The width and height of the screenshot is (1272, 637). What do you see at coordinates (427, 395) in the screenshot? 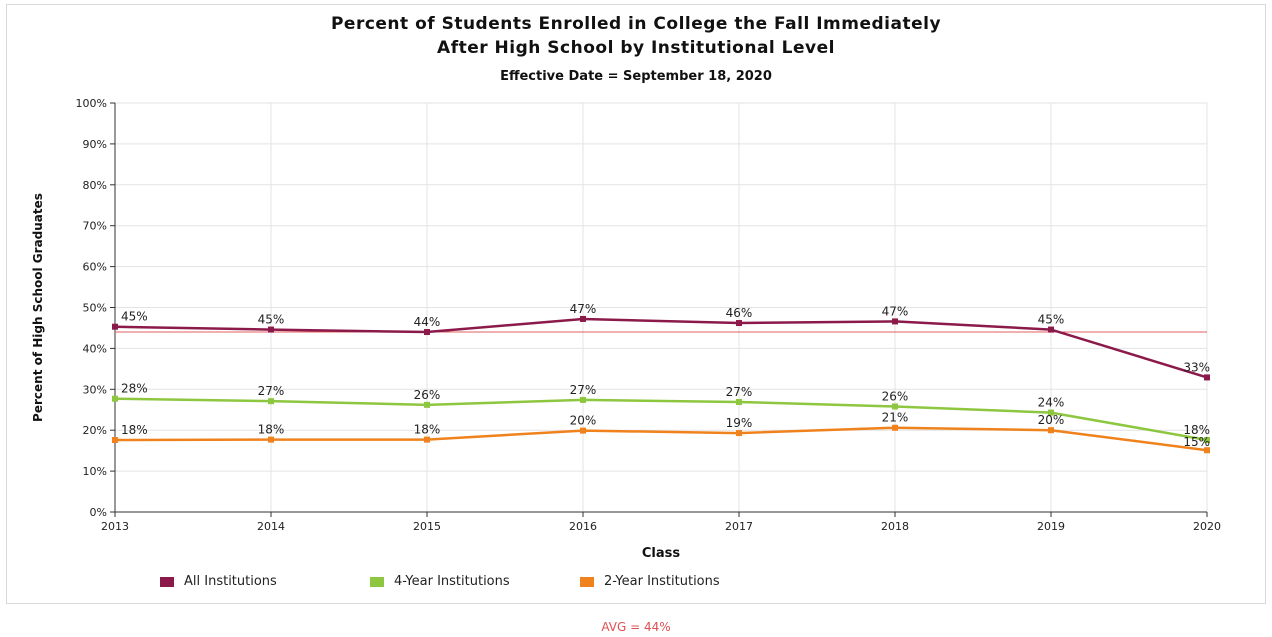
I see `data-label-1-2: 26%` at bounding box center [427, 395].